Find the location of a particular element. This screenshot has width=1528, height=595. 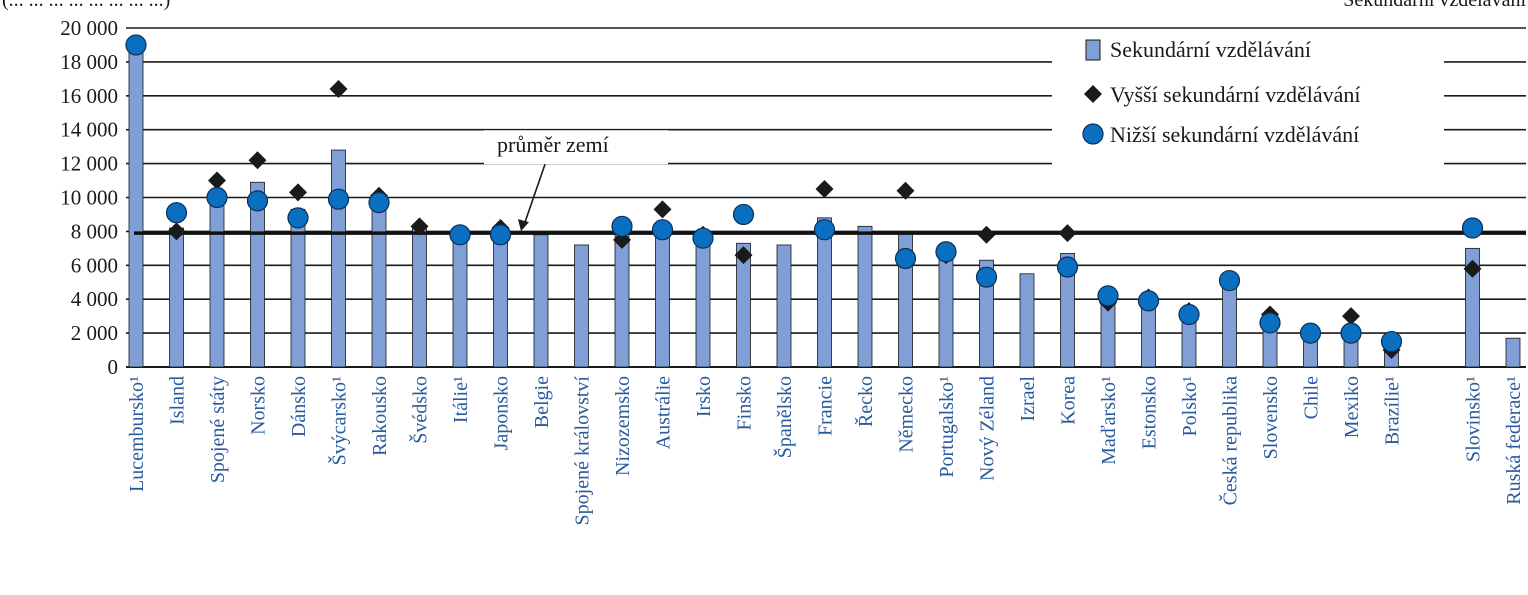

y-tick-label: 18 000 is located at coordinates (89, 62).